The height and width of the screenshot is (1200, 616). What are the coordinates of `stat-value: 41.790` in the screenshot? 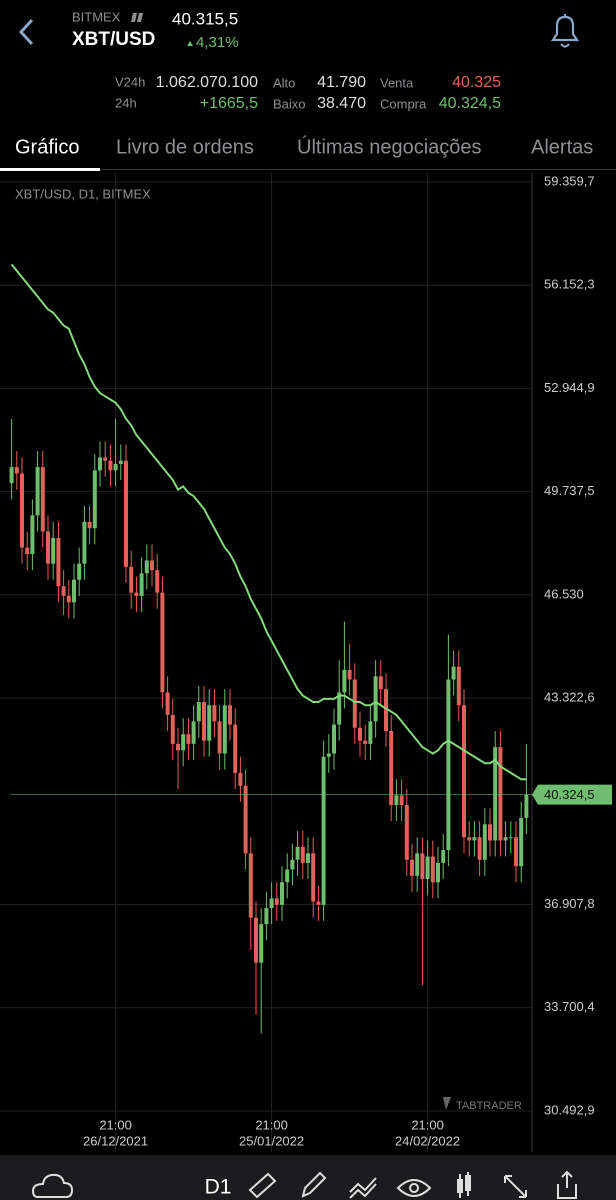 It's located at (341, 82).